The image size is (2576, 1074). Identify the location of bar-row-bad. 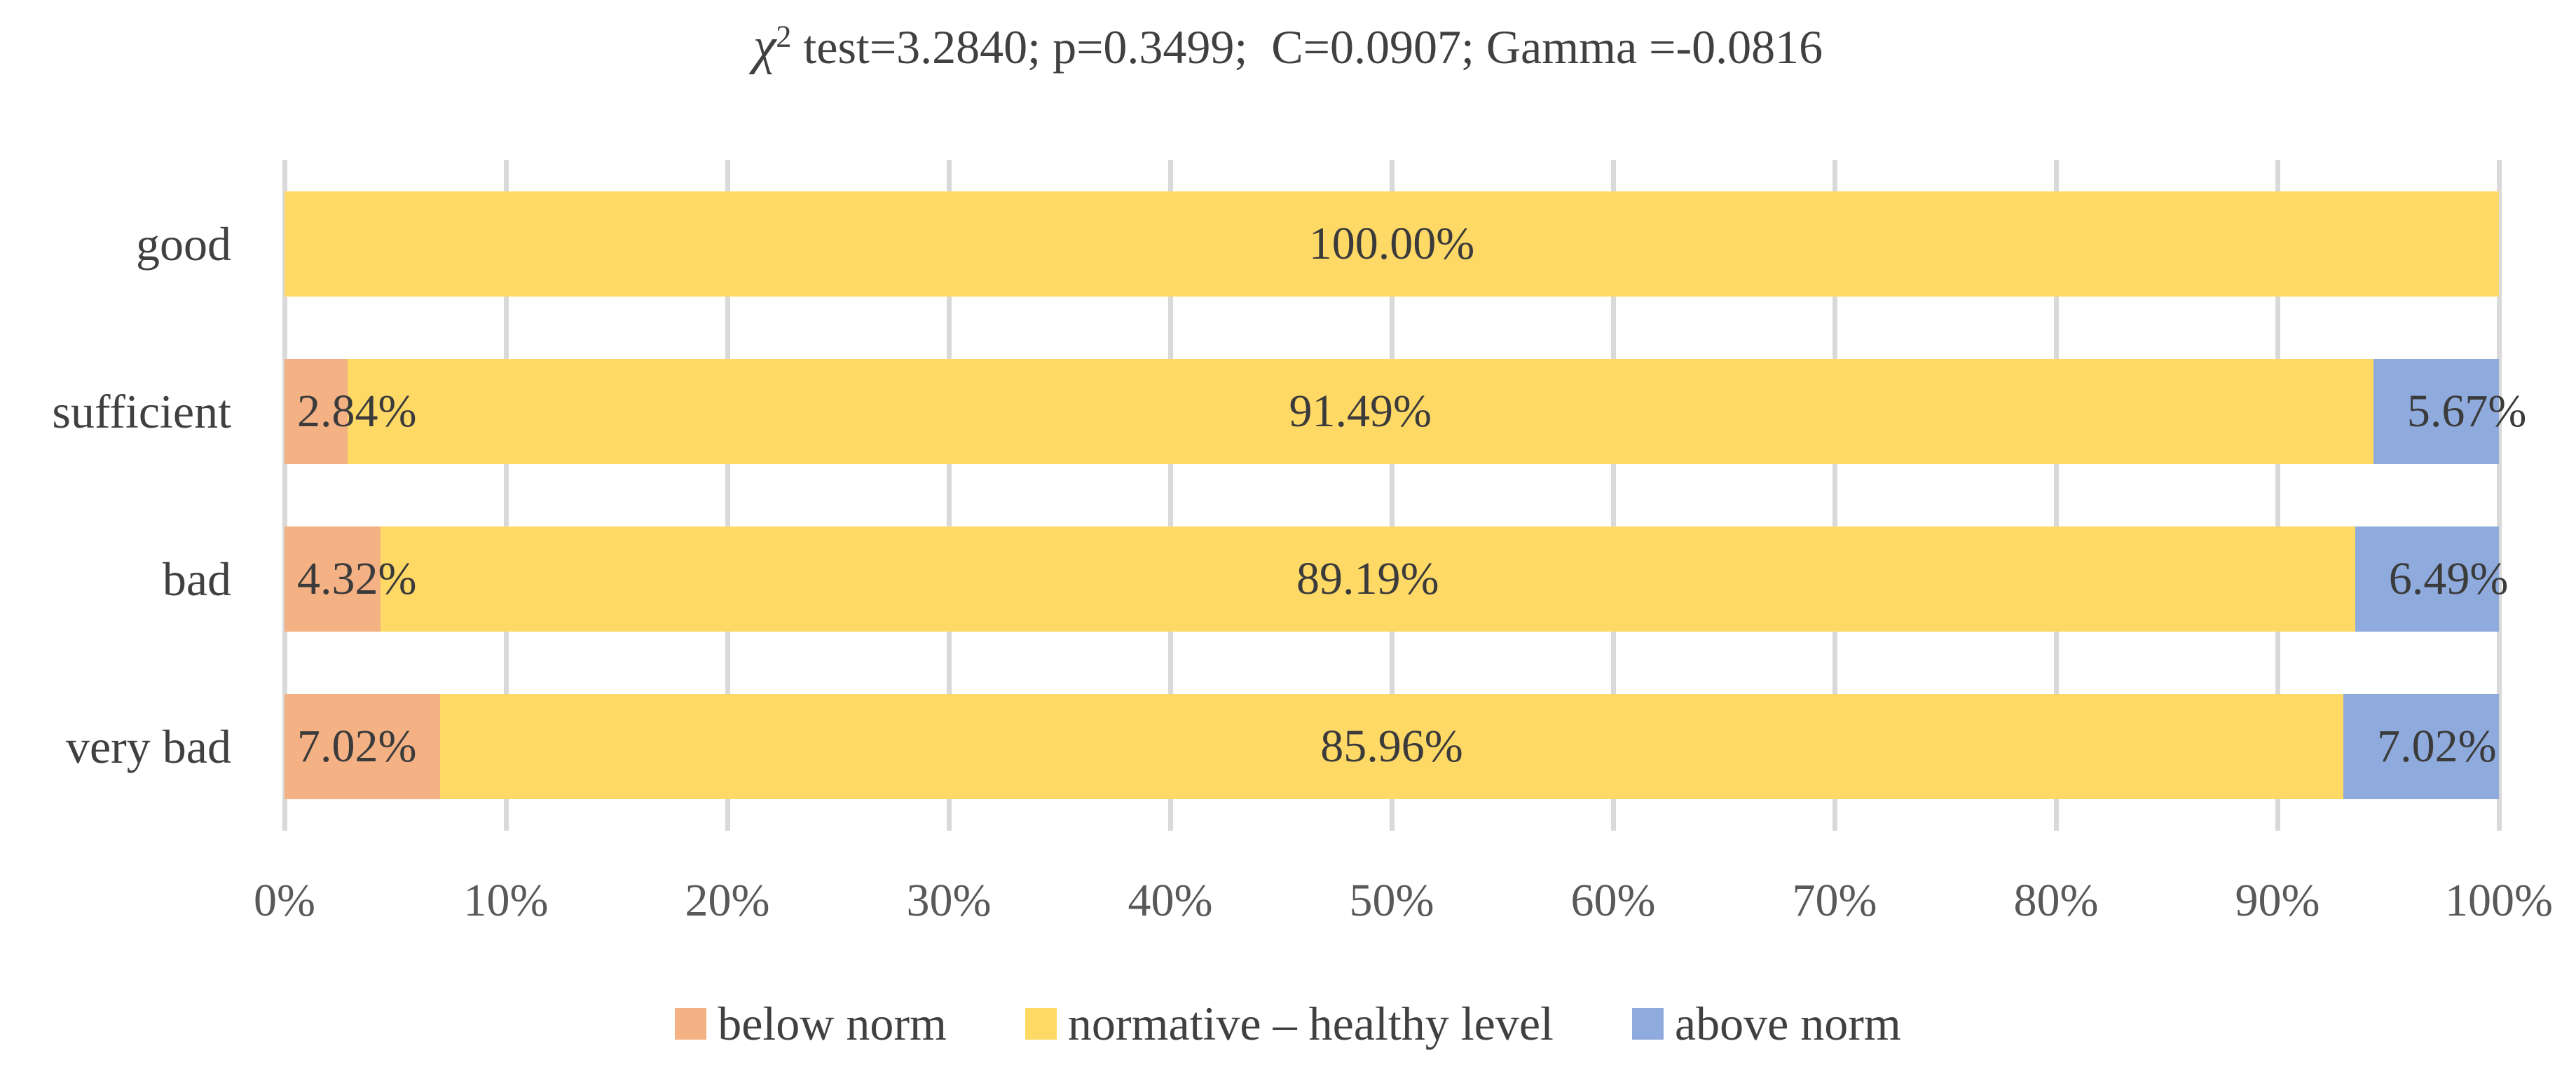
(1392, 579).